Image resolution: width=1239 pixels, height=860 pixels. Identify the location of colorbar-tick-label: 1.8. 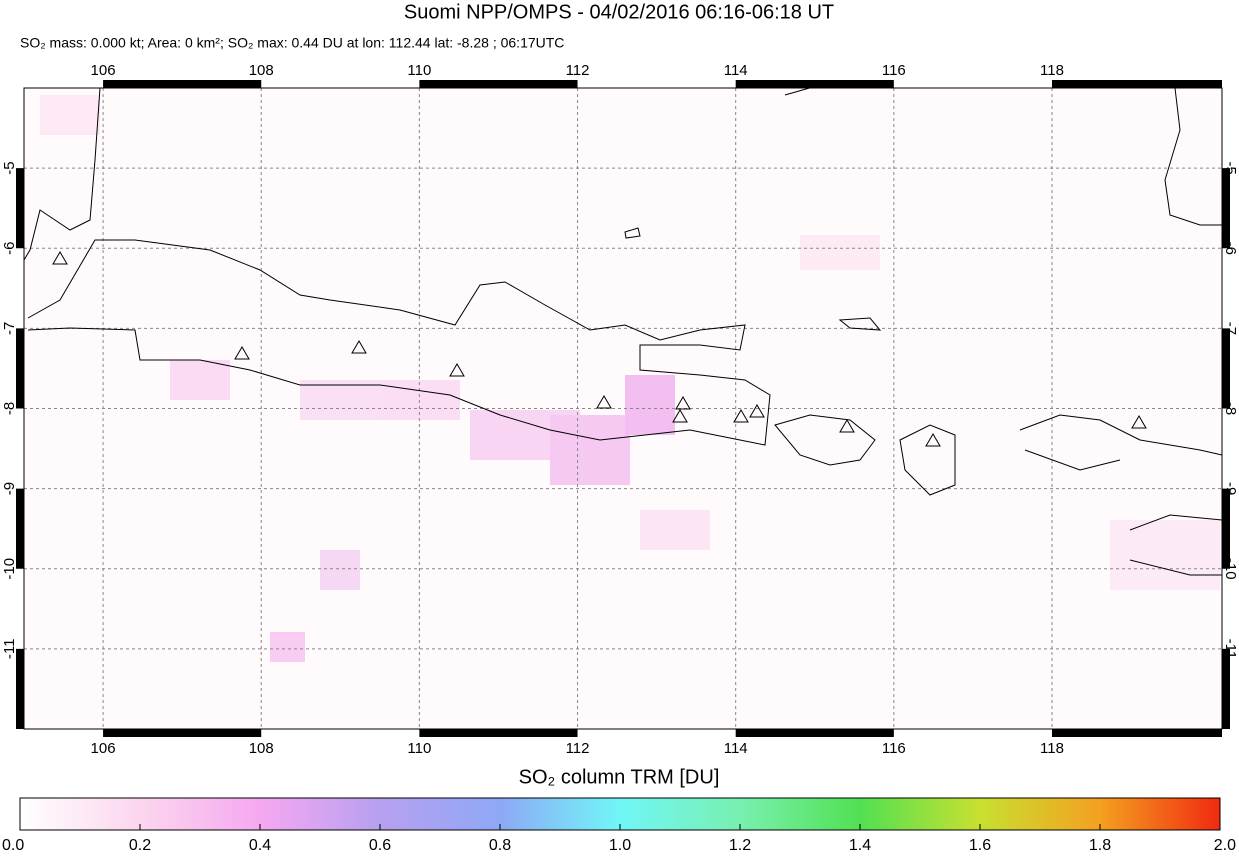
(1100, 845).